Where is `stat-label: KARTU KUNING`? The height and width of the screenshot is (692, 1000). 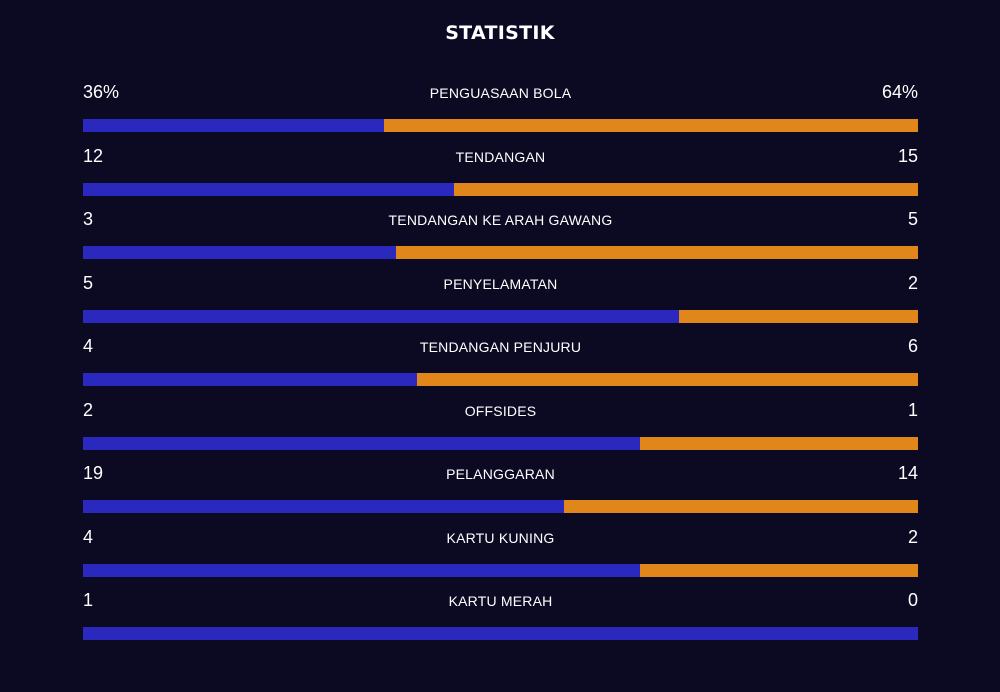
stat-label: KARTU KUNING is located at coordinates (500, 537).